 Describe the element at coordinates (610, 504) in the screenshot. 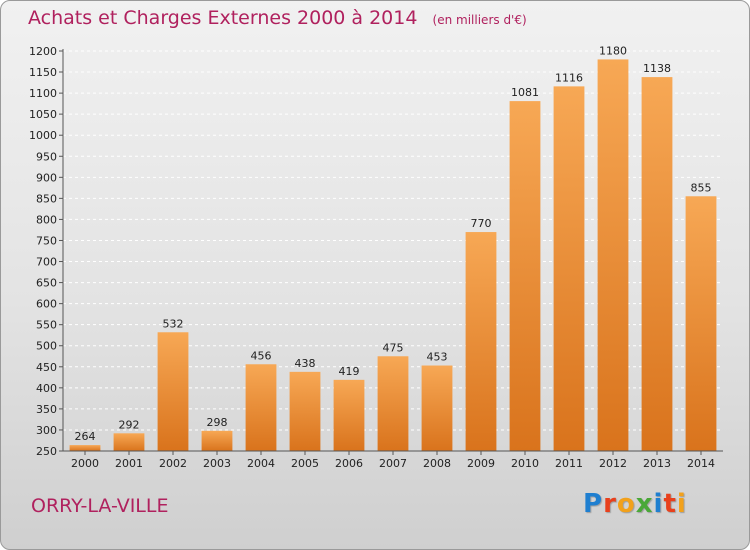

I see `logo-letter: r` at that location.